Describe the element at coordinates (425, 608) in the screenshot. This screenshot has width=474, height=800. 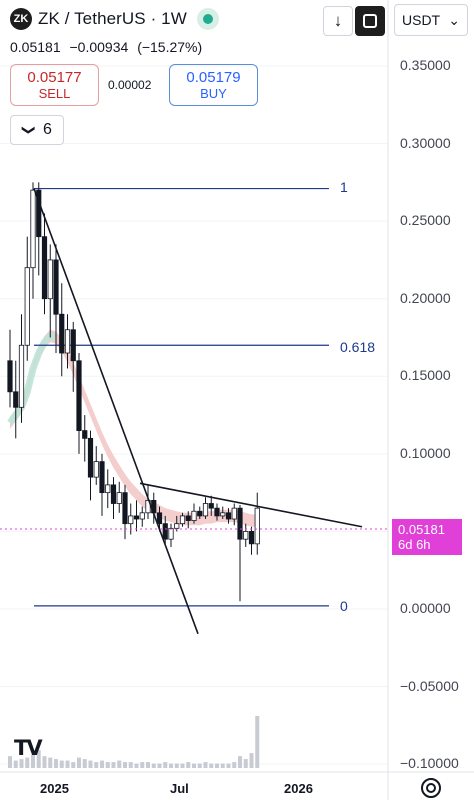
I see `price-axis-tick: 0.00000` at that location.